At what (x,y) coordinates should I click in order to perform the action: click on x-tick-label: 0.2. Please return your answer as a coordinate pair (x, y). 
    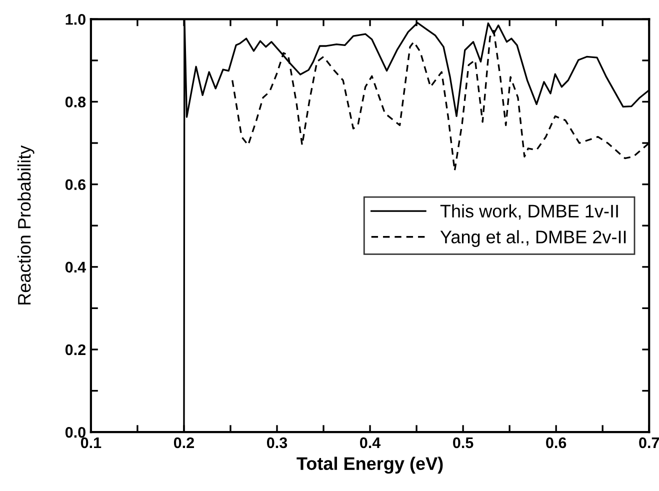
    Looking at the image, I should click on (184, 442).